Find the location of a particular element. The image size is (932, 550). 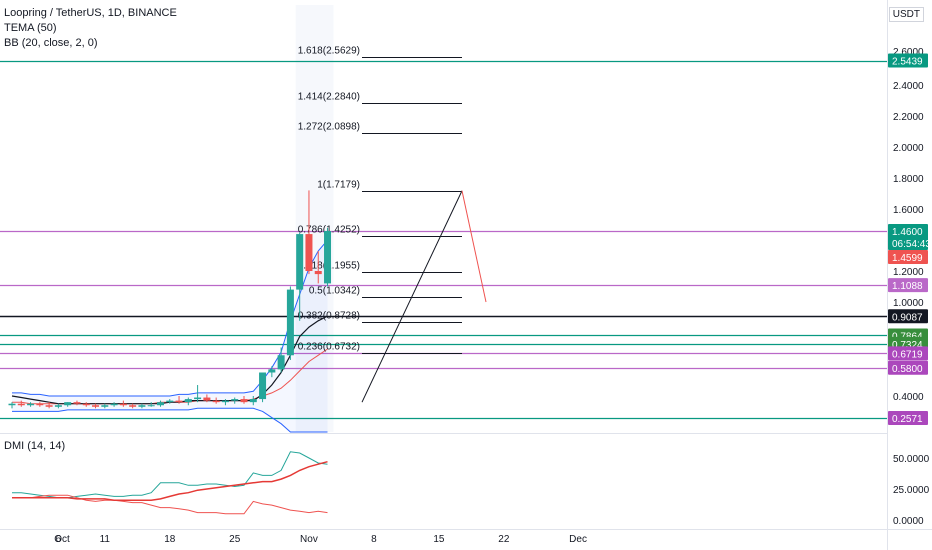

time-tick-label: 25 is located at coordinates (235, 539).